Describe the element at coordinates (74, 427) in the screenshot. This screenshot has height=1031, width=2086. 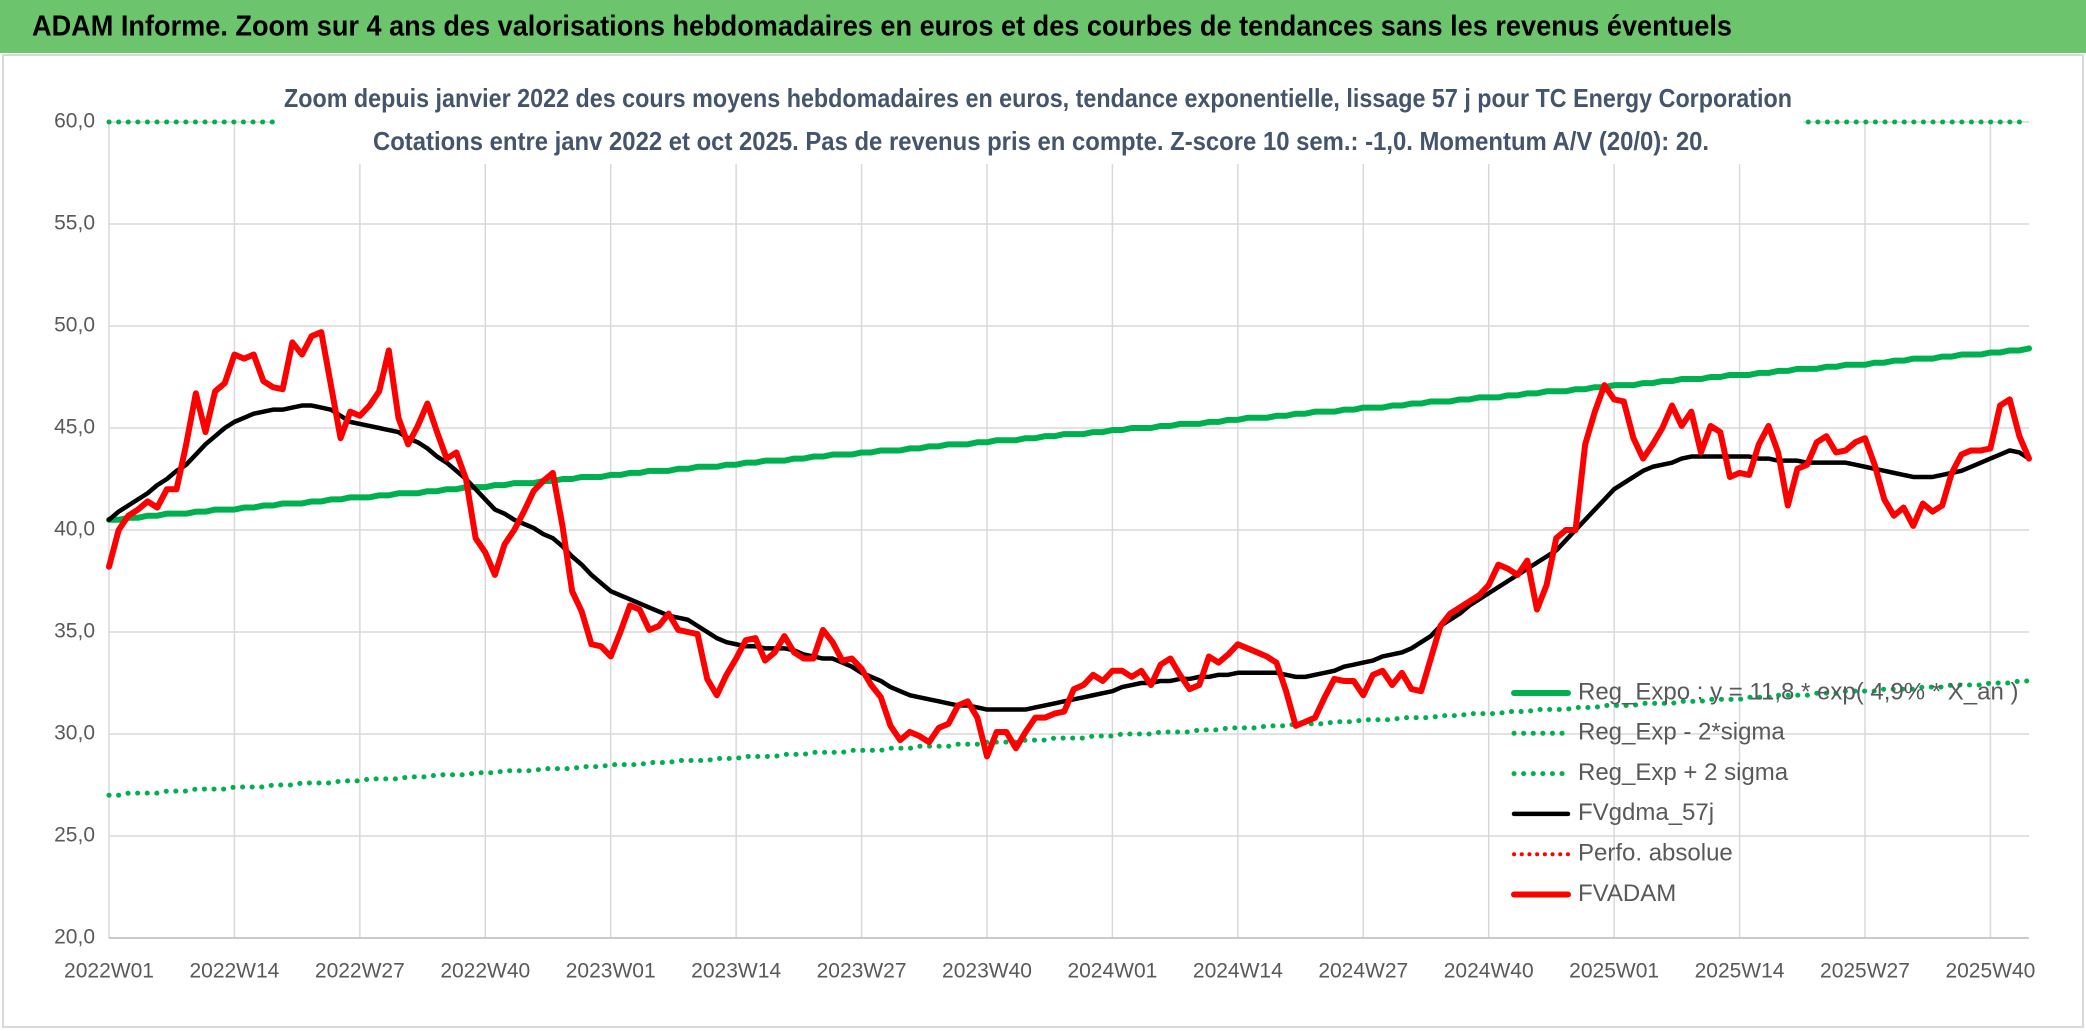
I see `y-tick-label: 45,0` at that location.